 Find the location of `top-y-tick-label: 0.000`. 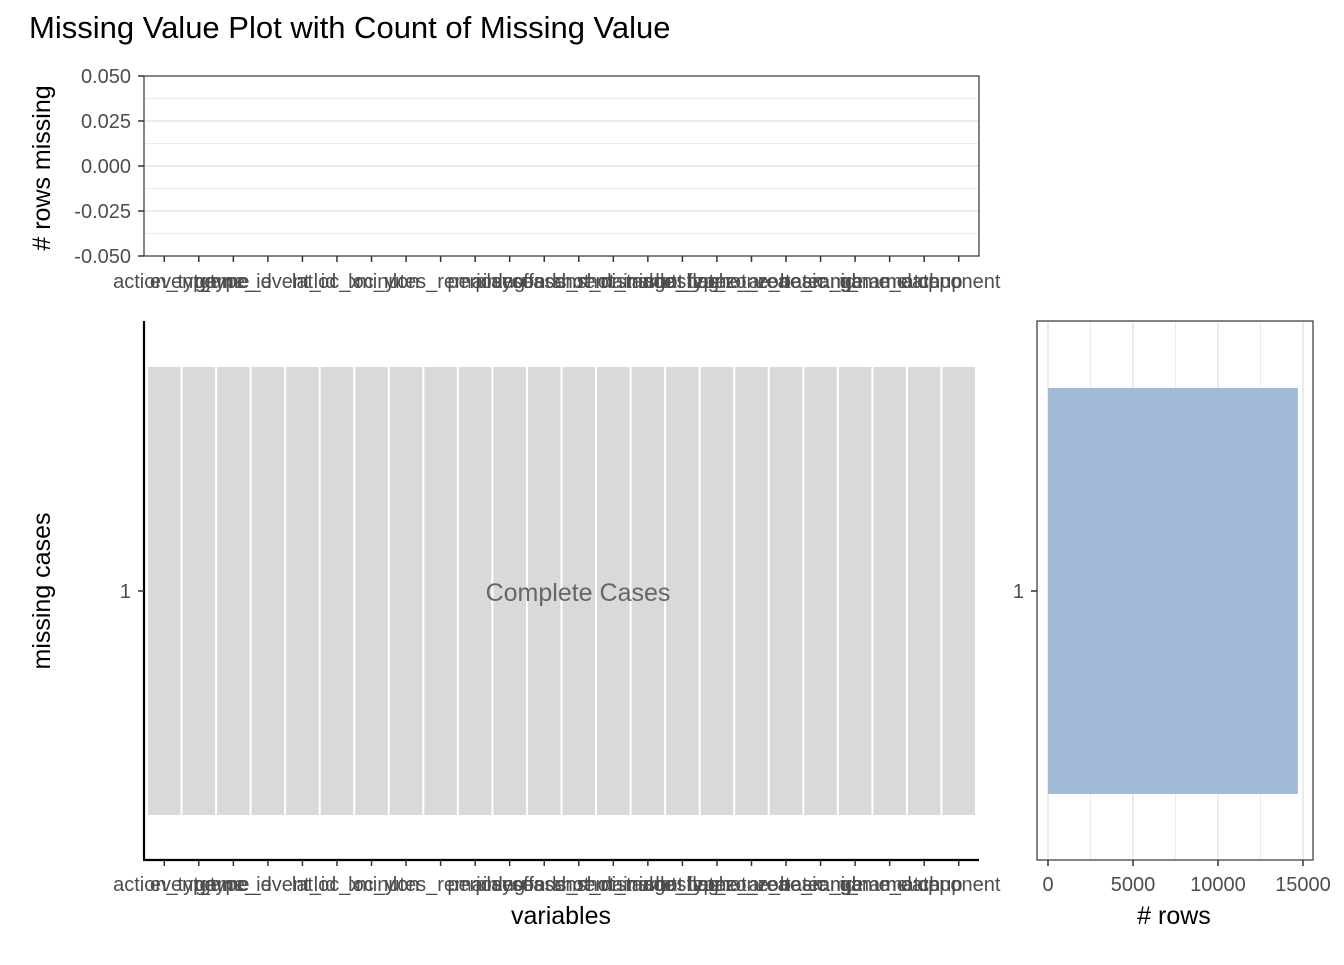

top-y-tick-label: 0.000 is located at coordinates (106, 167).